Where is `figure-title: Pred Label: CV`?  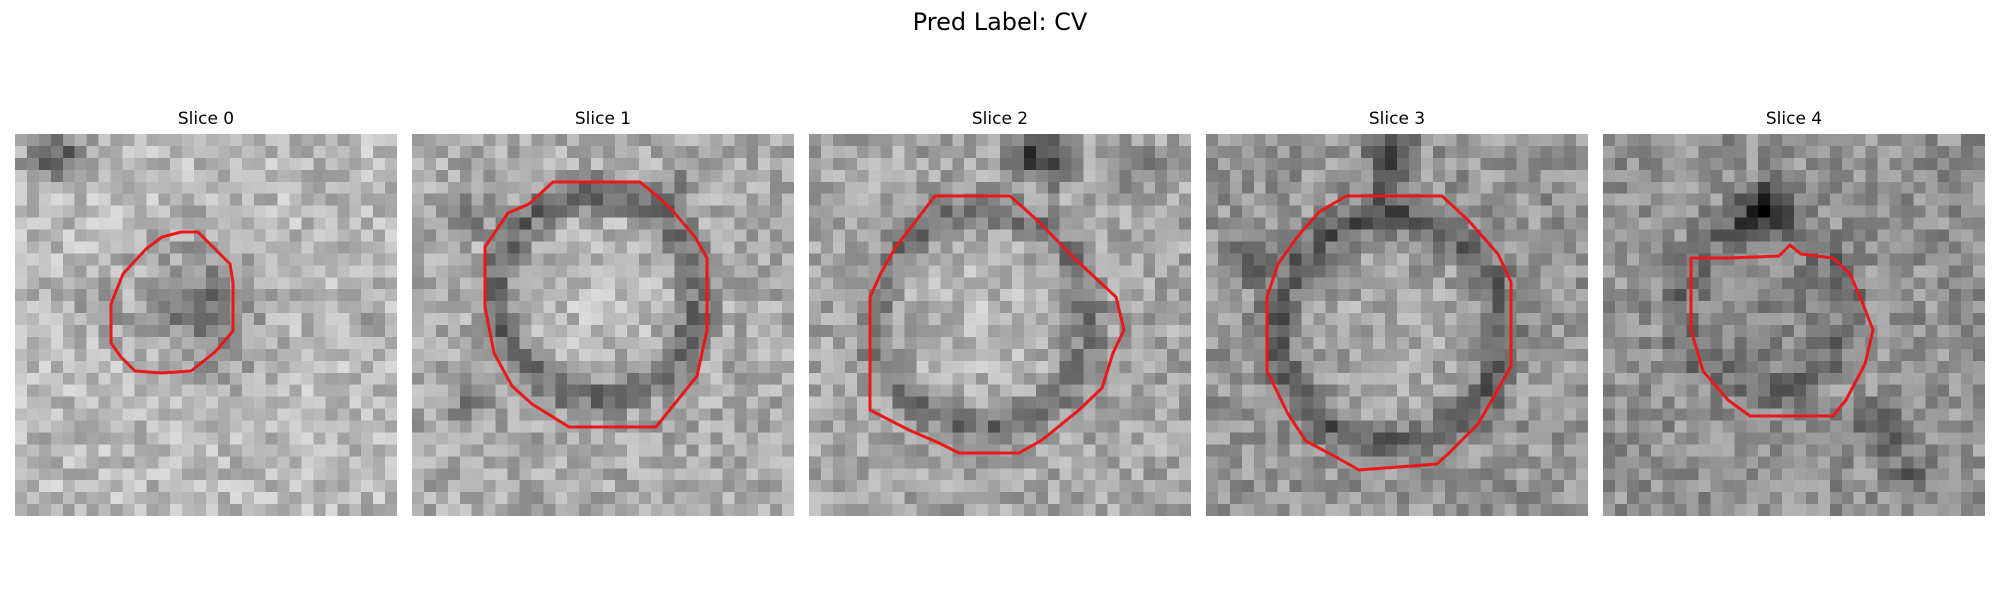
figure-title: Pred Label: CV is located at coordinates (1000, 22).